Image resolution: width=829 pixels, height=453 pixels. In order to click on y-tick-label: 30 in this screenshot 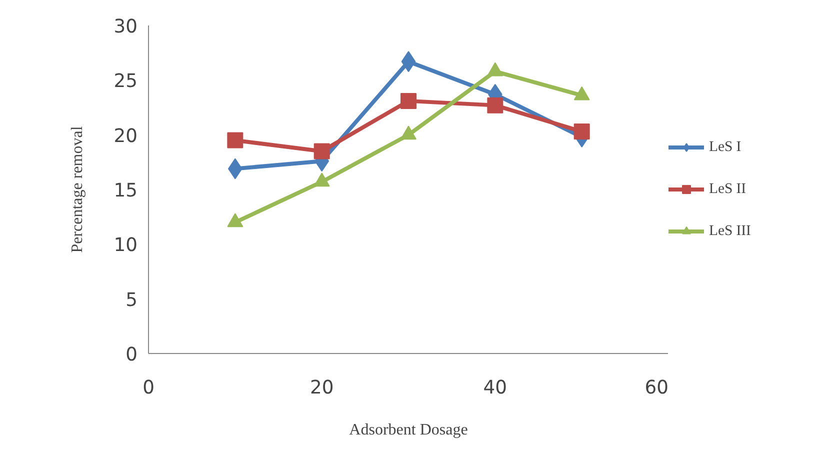, I will do `click(126, 27)`.